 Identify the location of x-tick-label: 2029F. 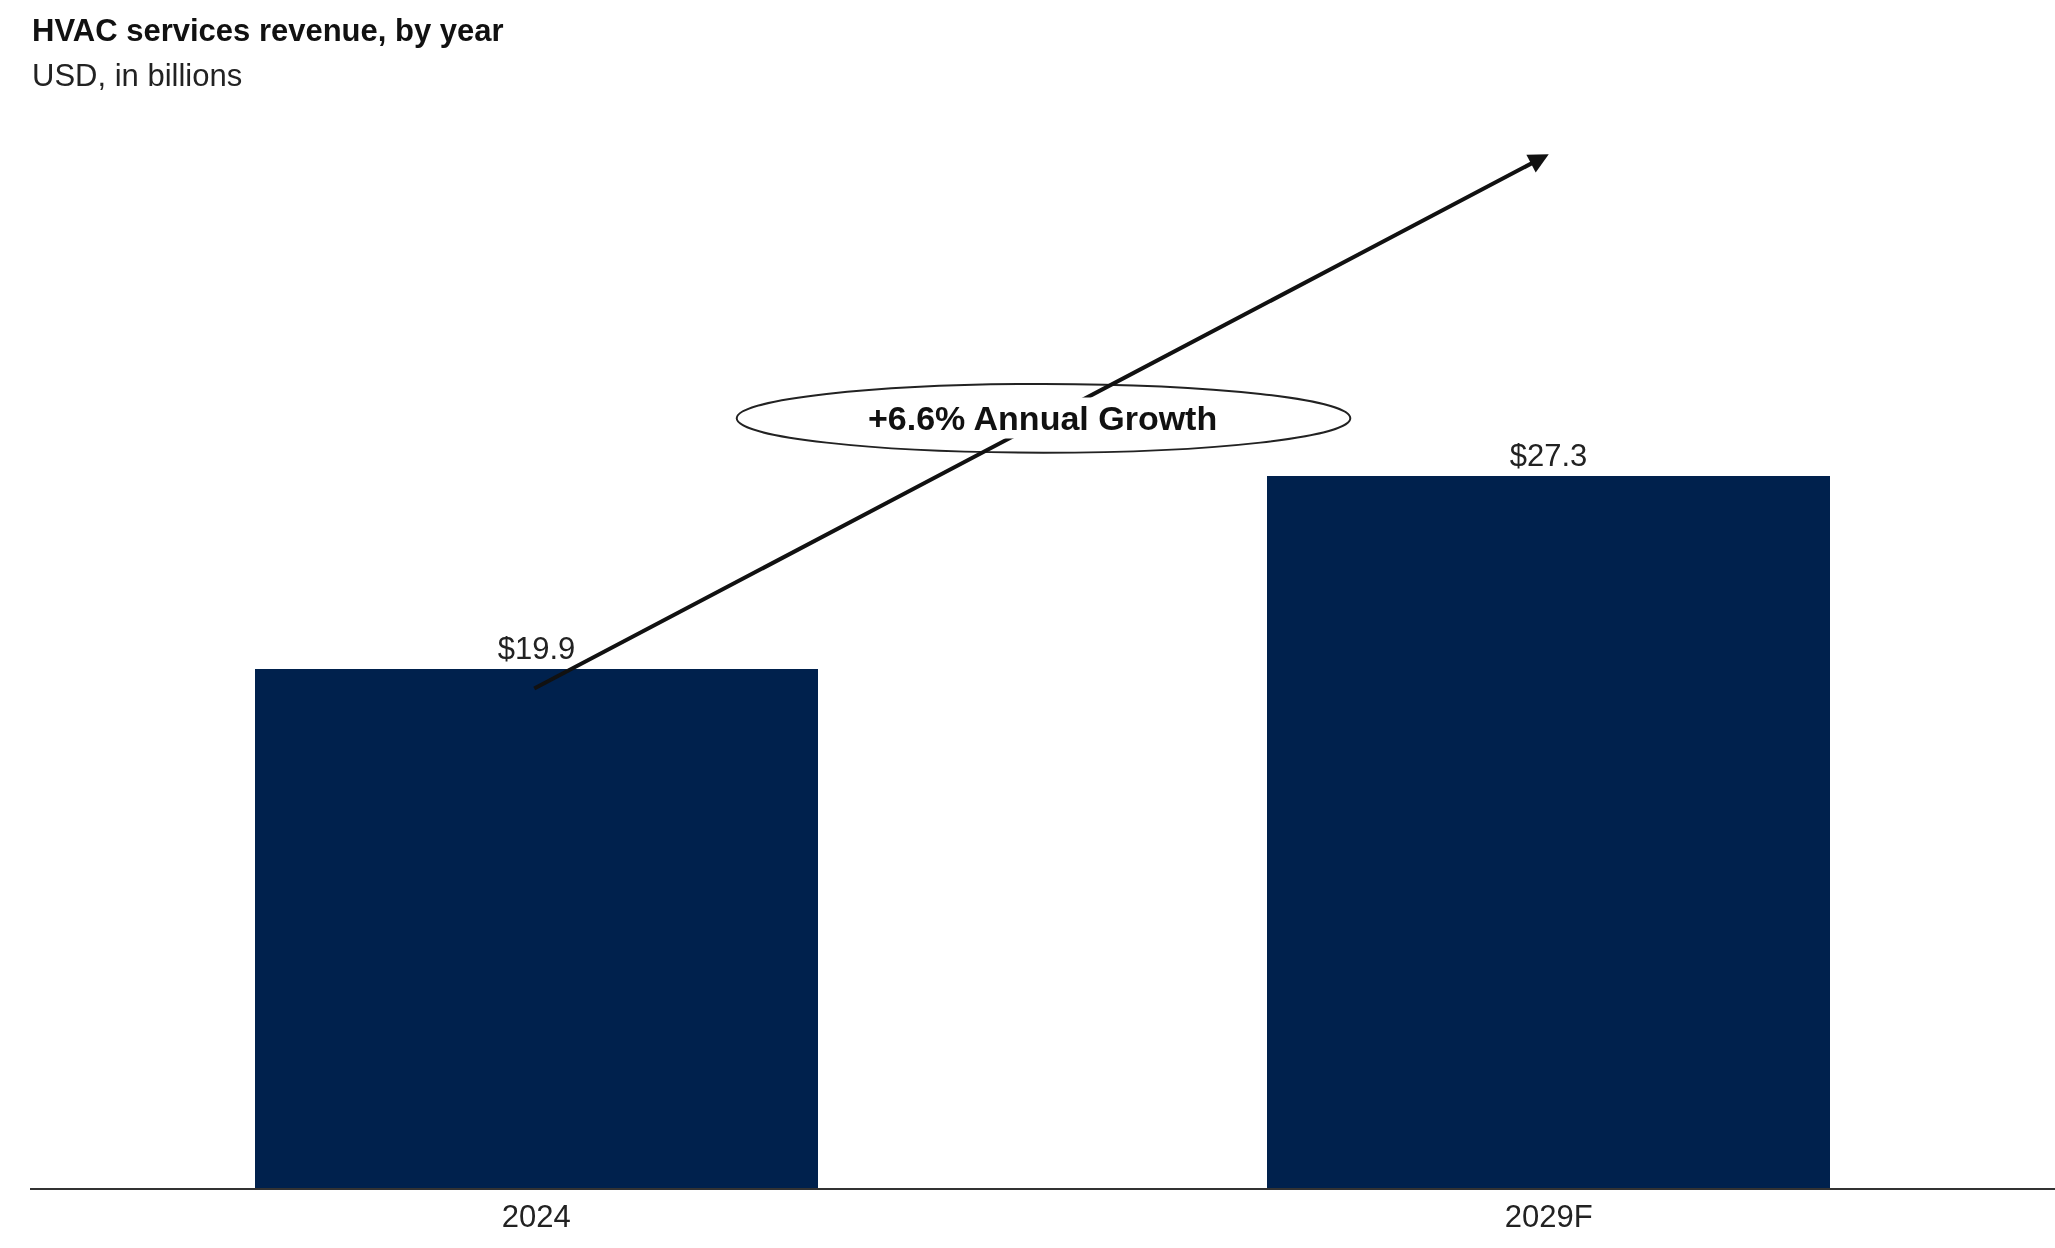
(1548, 1217).